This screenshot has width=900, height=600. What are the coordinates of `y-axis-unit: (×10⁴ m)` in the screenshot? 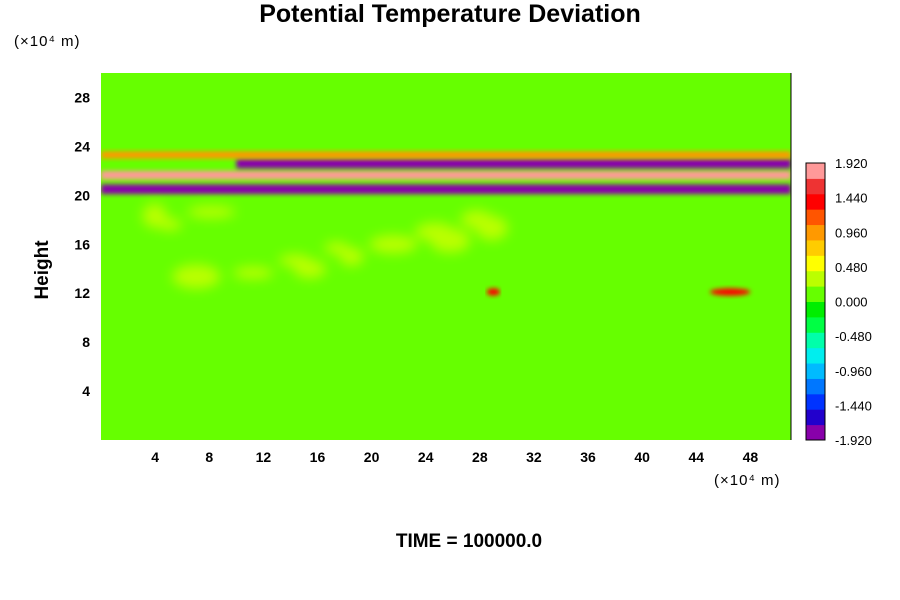 It's located at (47, 41).